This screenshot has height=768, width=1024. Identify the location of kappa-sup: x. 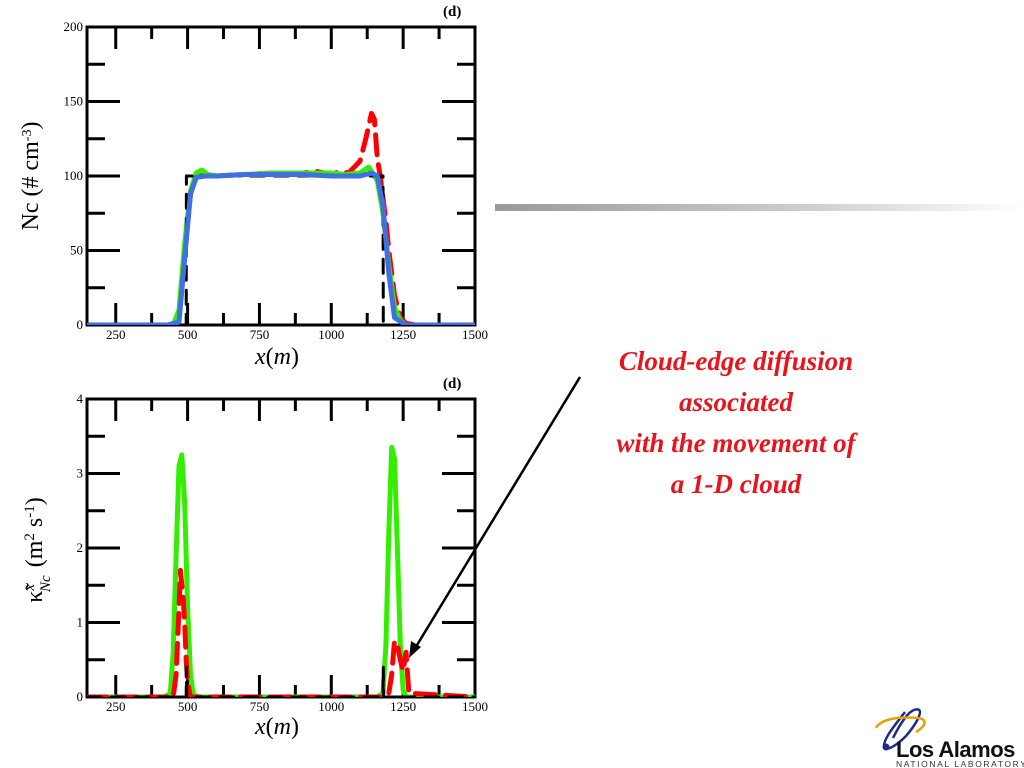
(30, 588).